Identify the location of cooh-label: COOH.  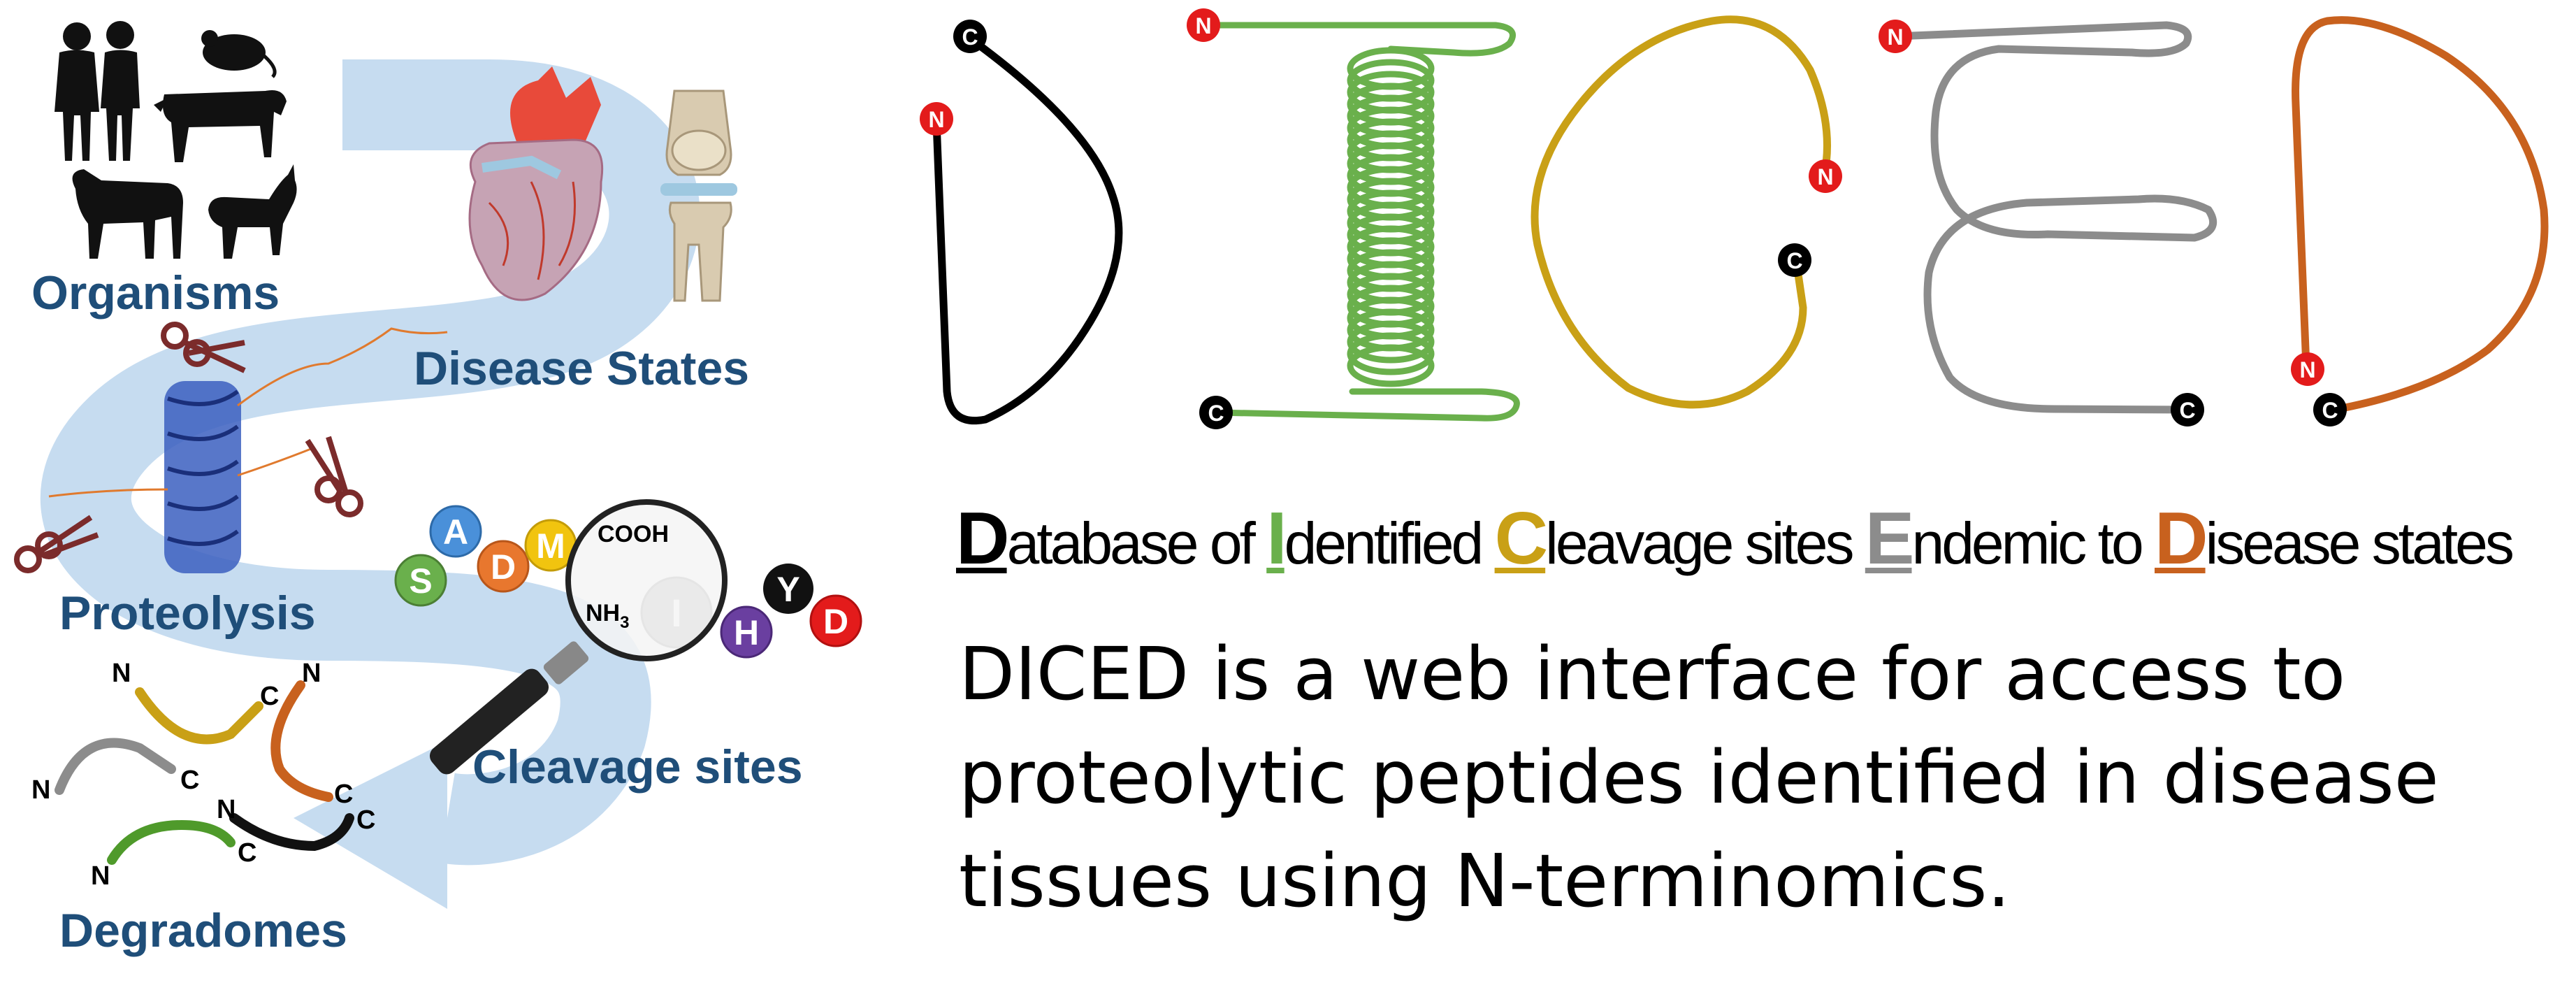
(633, 534).